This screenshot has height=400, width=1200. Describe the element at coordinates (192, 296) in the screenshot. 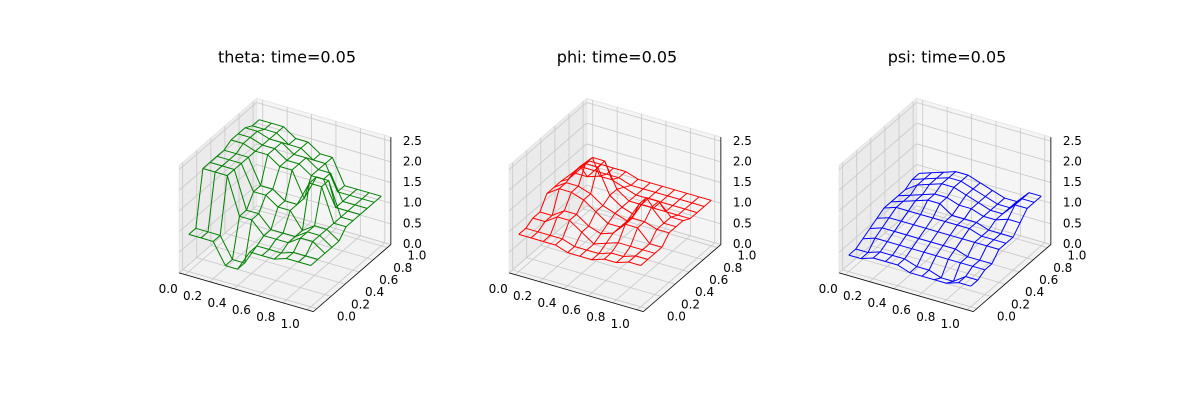

I see `x-tick-label: 0.2` at that location.